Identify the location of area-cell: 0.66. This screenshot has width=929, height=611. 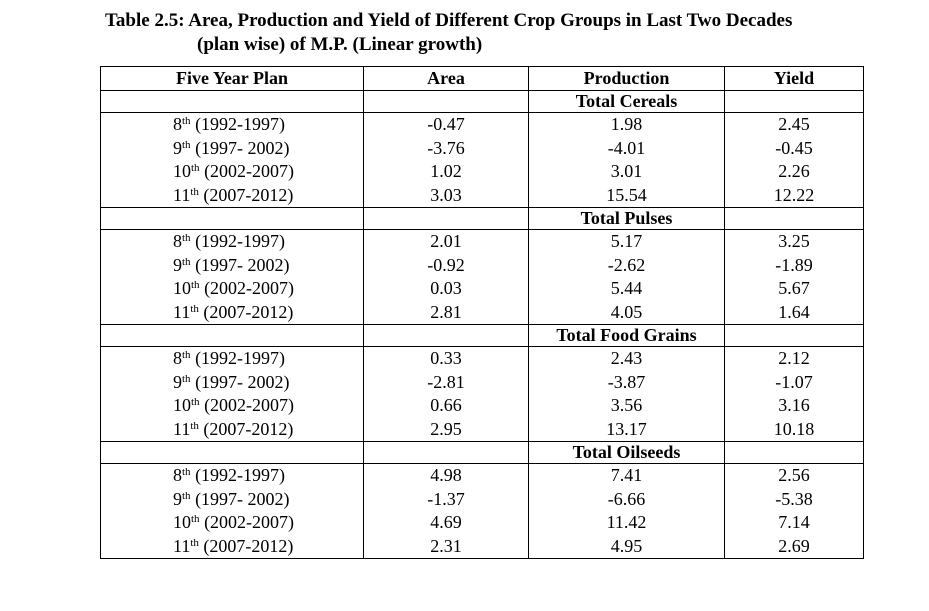
(446, 406).